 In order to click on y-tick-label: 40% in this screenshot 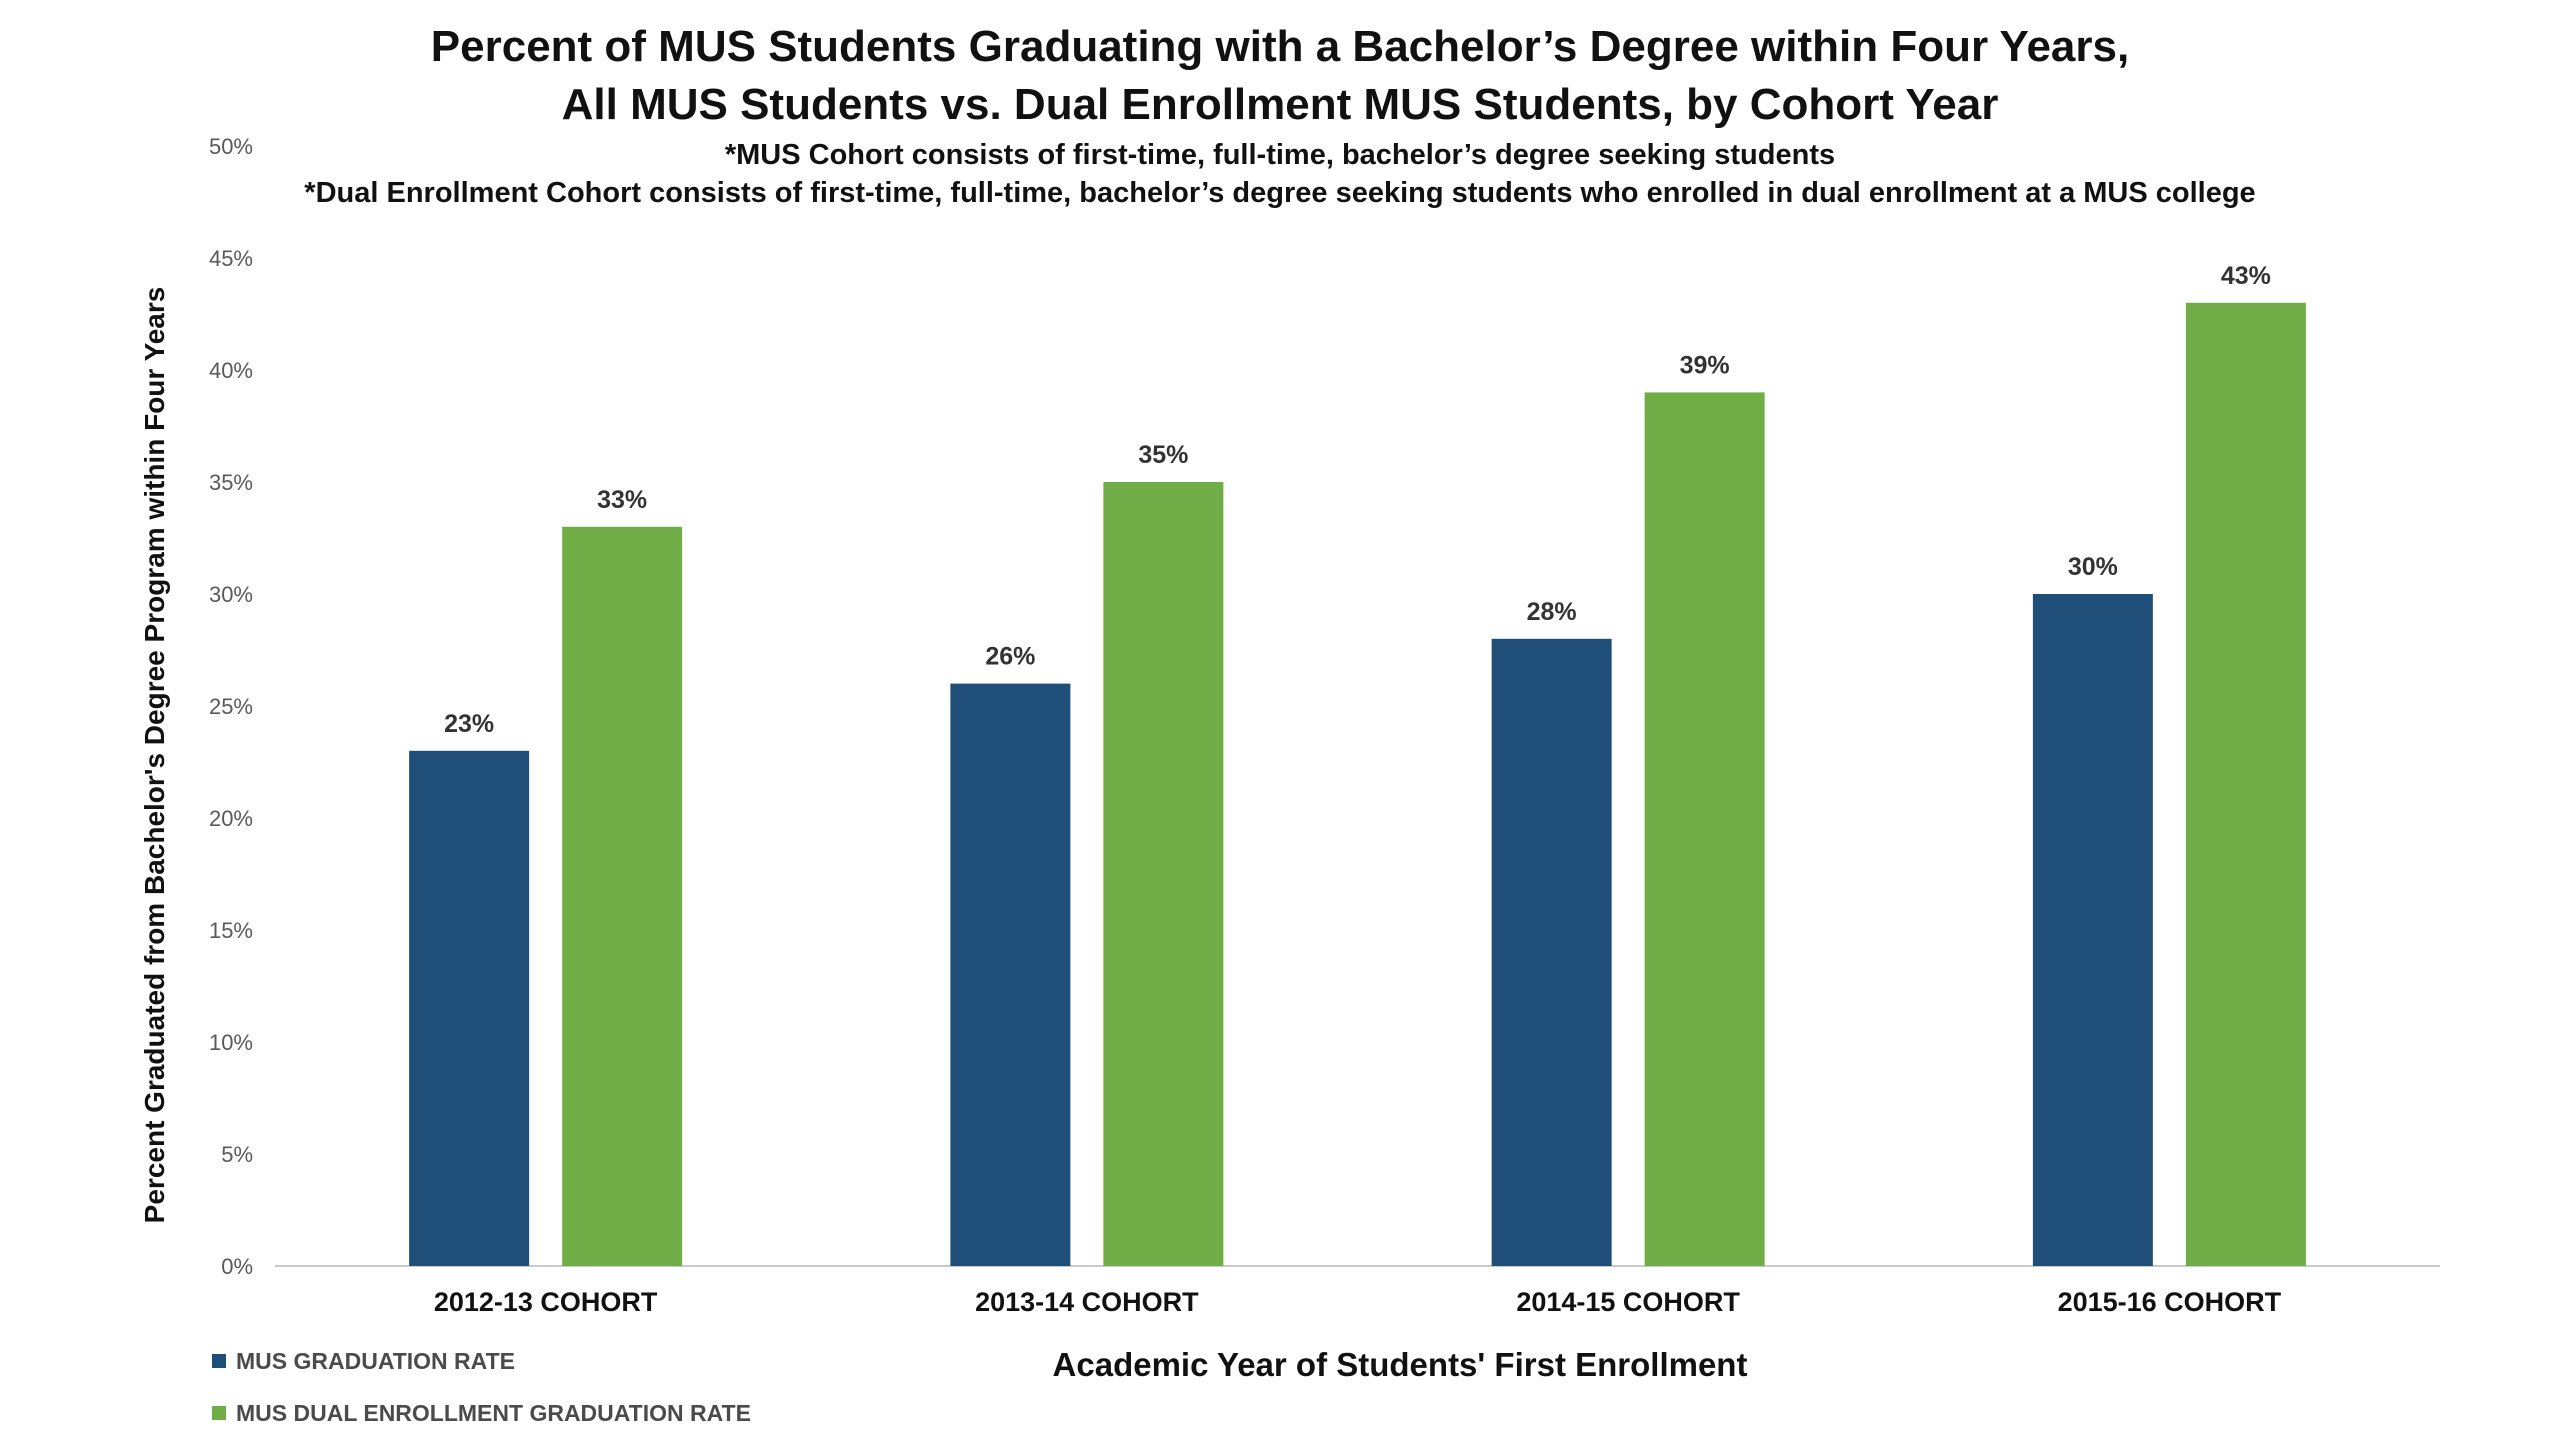, I will do `click(231, 370)`.